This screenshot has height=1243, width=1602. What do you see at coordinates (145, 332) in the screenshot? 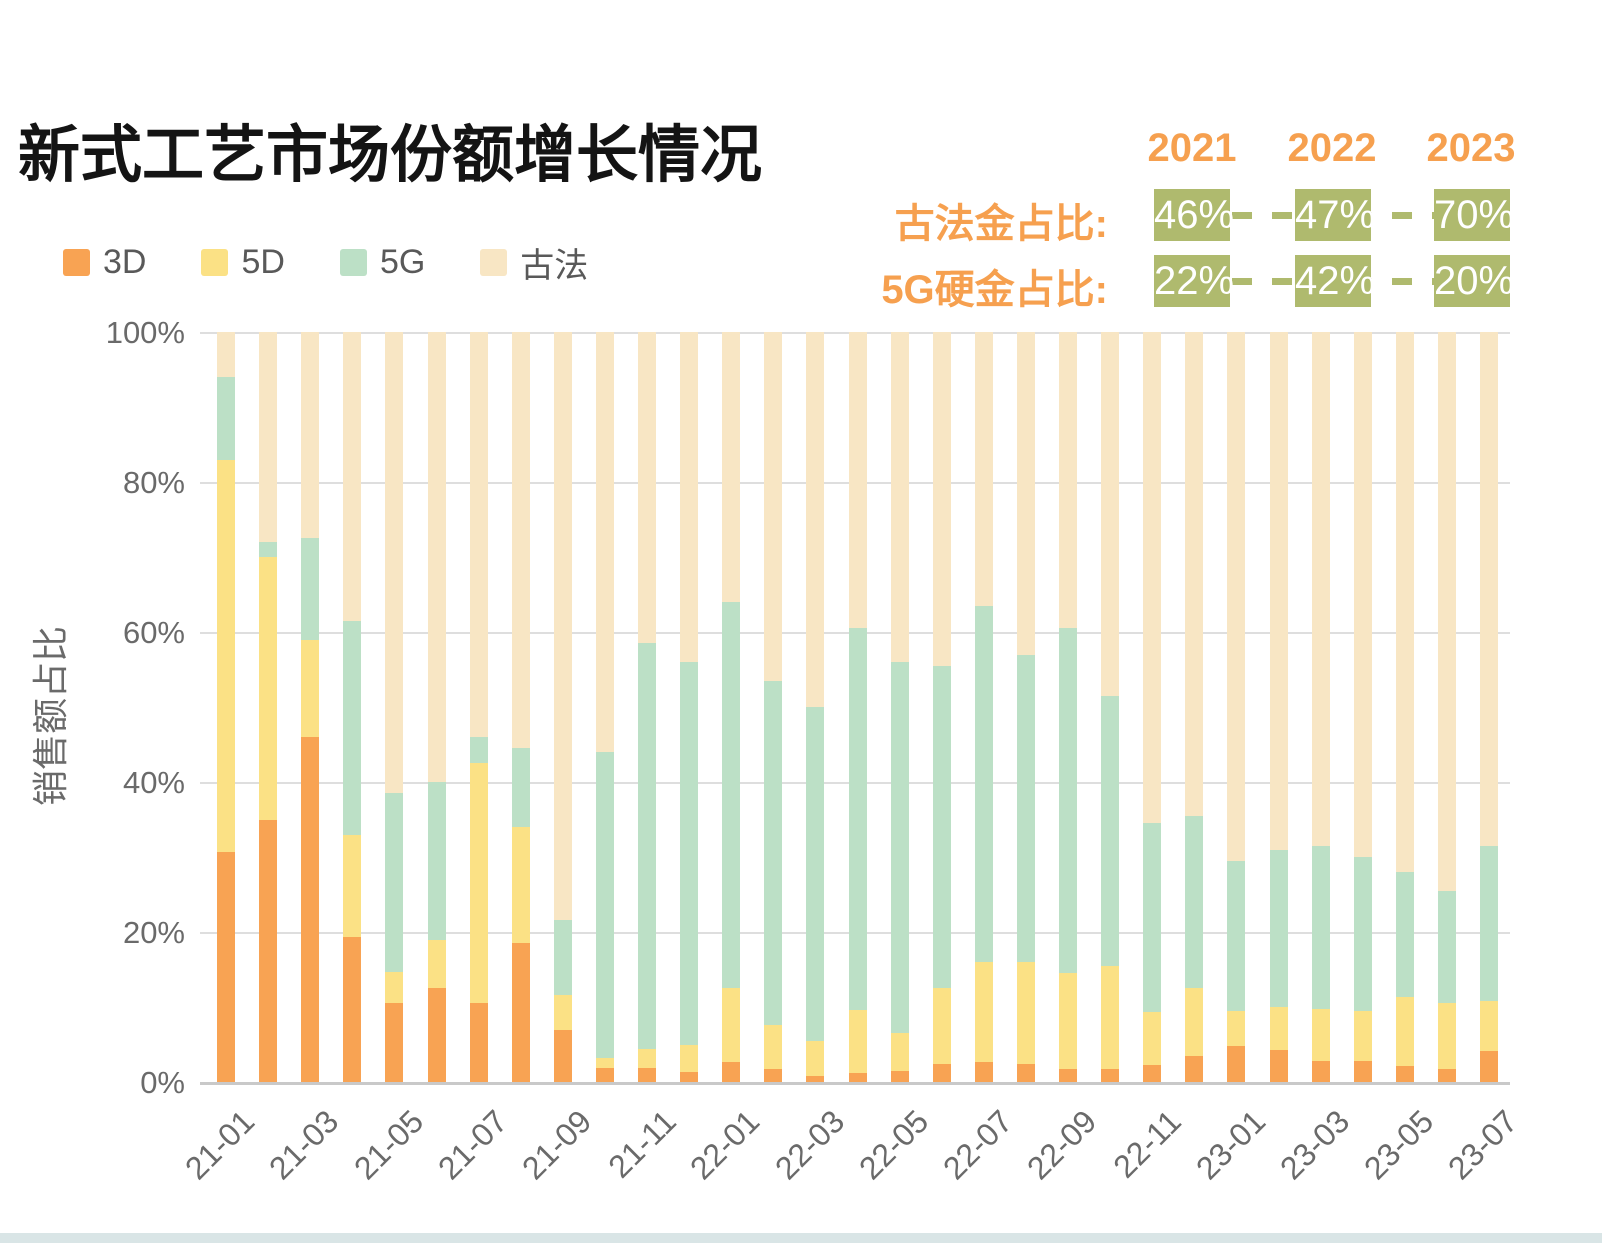
I see `y-tick-100%: 100%` at bounding box center [145, 332].